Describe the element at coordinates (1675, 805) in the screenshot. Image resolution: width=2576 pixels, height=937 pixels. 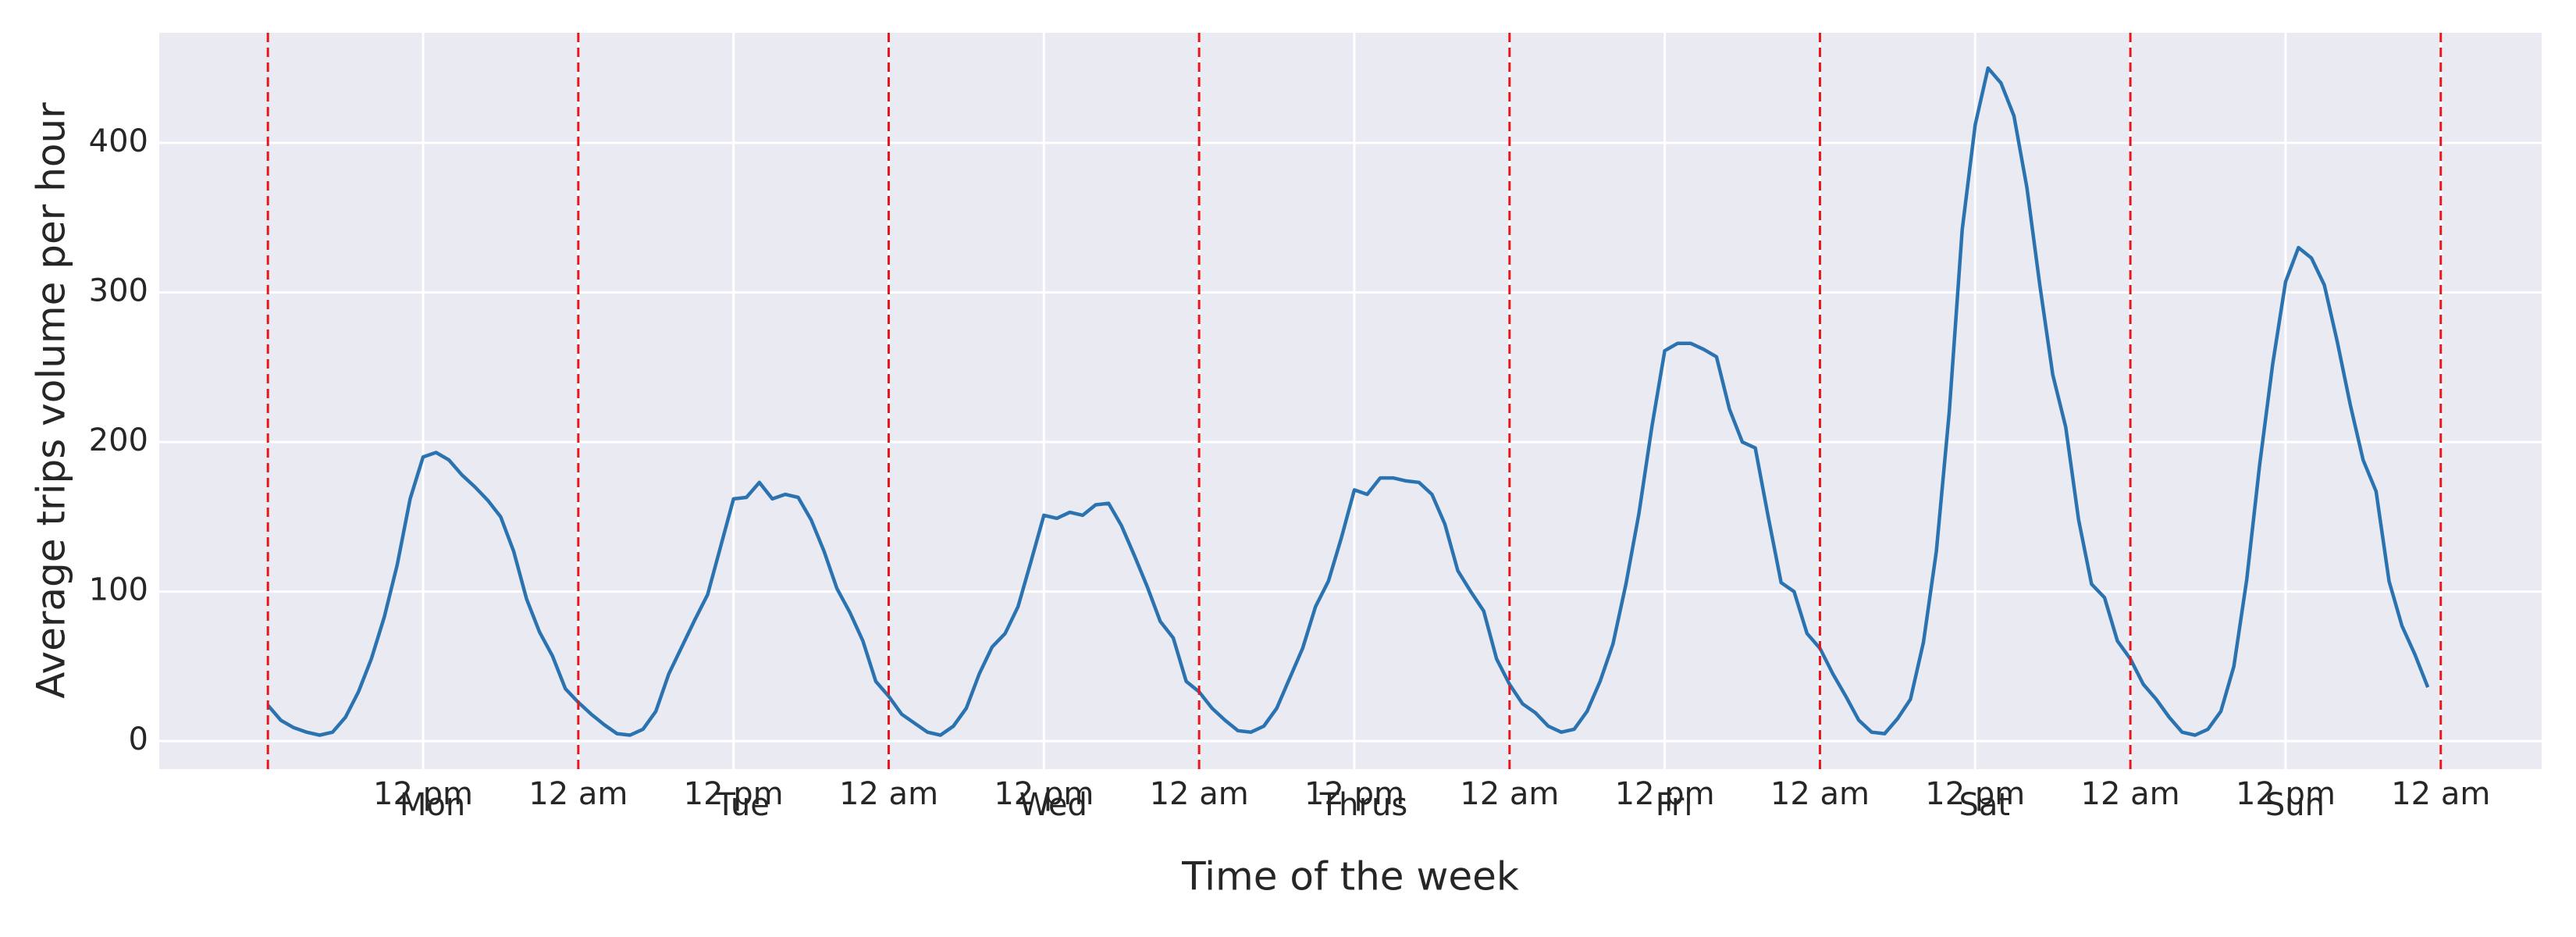
I see `day-label: Fri` at that location.